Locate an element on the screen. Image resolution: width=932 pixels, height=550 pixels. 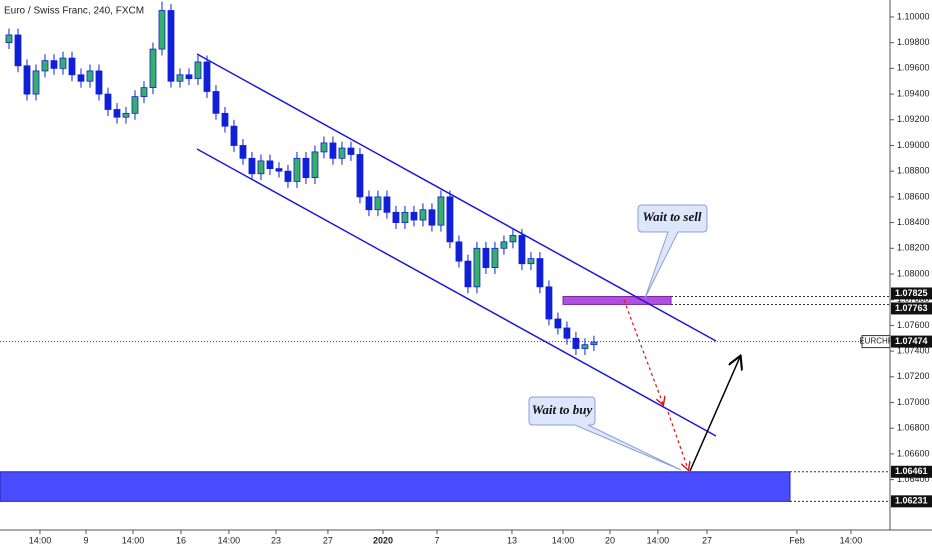
y-tick-label: 1.08200 is located at coordinates (913, 248).